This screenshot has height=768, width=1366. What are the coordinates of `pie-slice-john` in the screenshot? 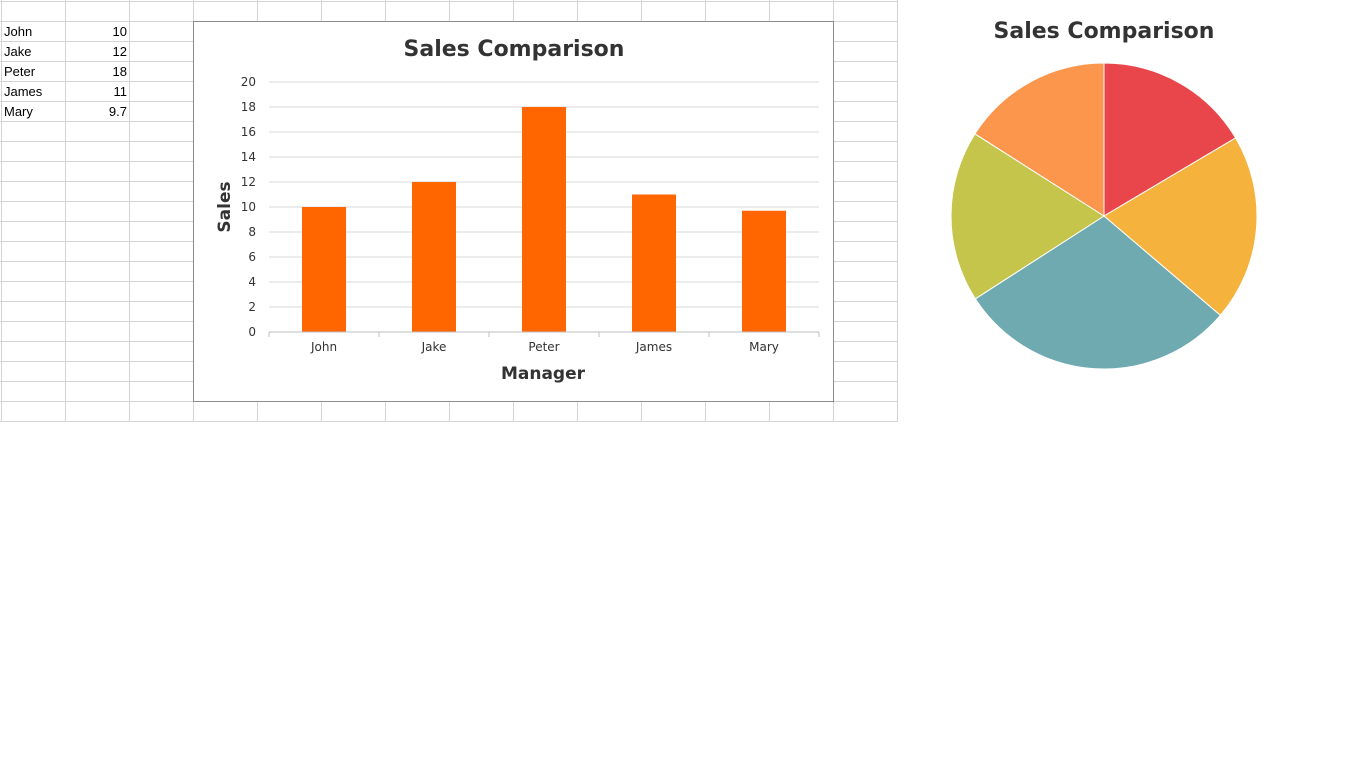 It's located at (1170, 139).